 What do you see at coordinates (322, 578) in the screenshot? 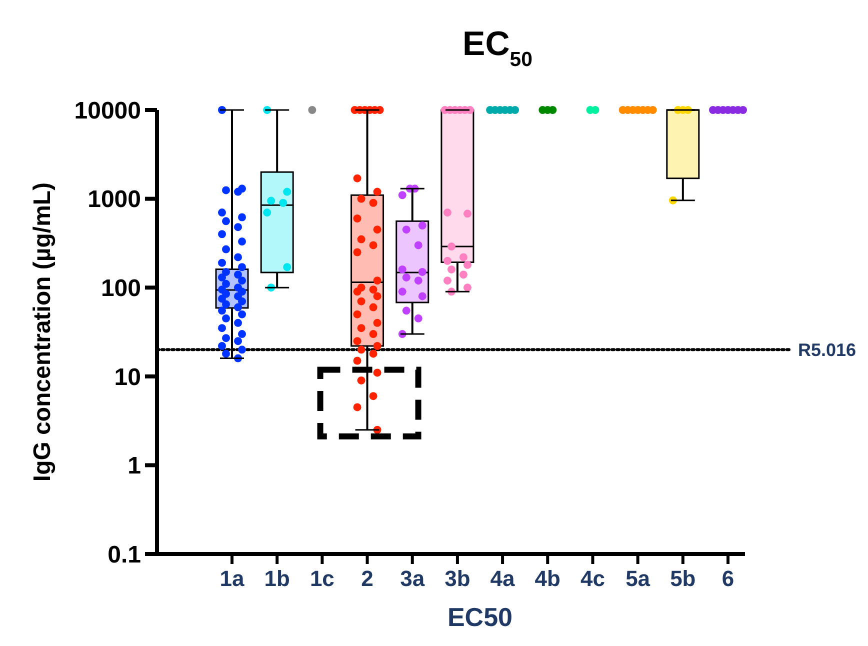
I see `x-tick-label: 1c` at bounding box center [322, 578].